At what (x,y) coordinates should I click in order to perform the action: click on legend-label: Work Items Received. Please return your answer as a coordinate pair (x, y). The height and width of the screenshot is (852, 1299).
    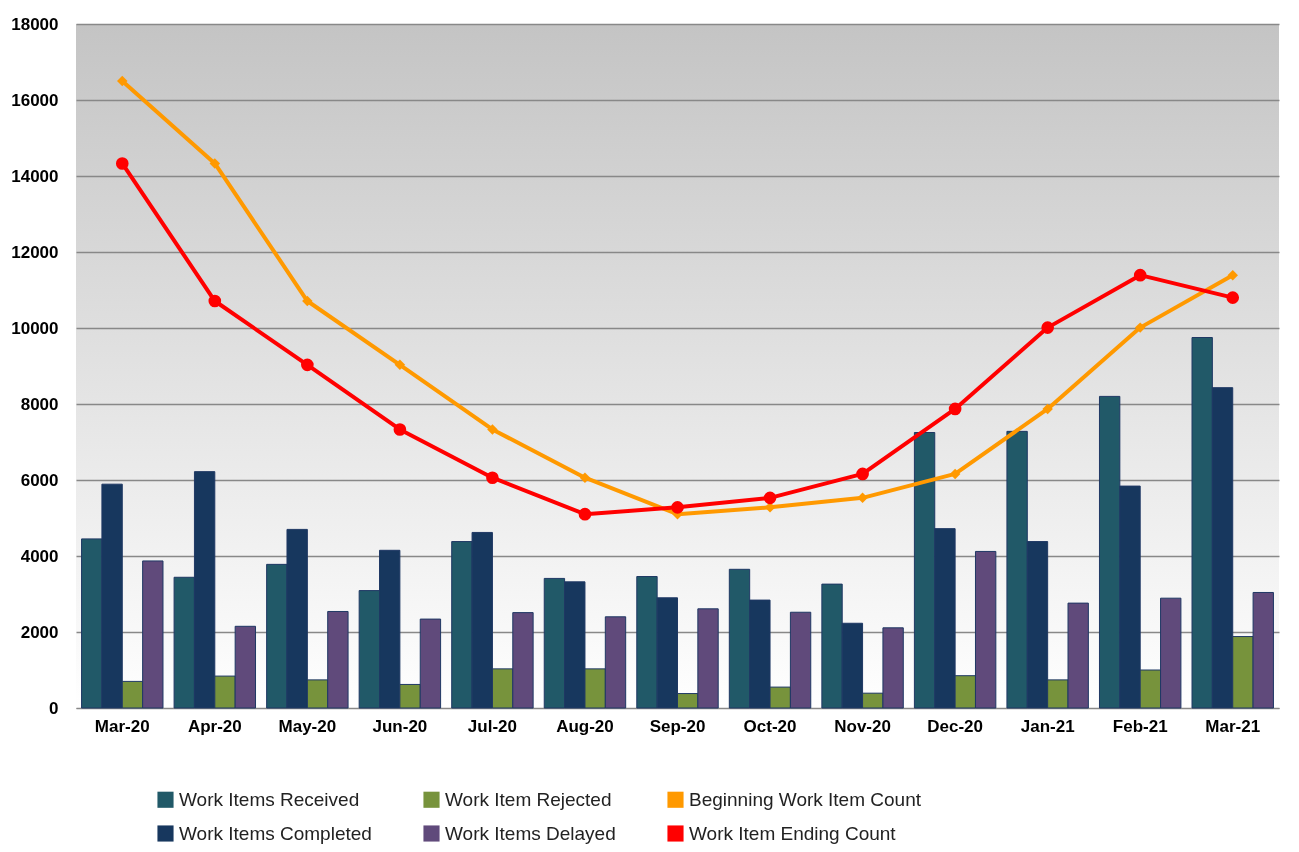
    Looking at the image, I should click on (269, 799).